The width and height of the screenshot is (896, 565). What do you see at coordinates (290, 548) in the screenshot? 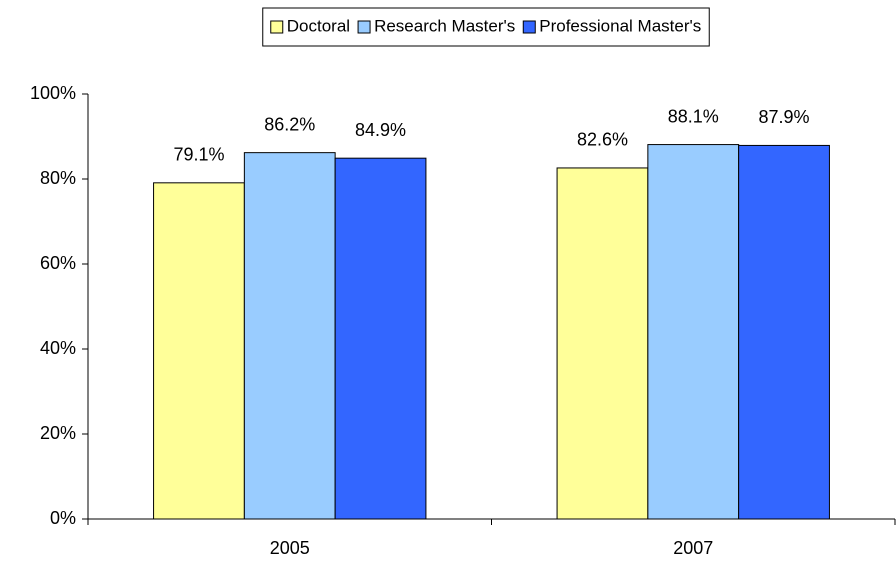
I see `x-tick-label: 2005` at bounding box center [290, 548].